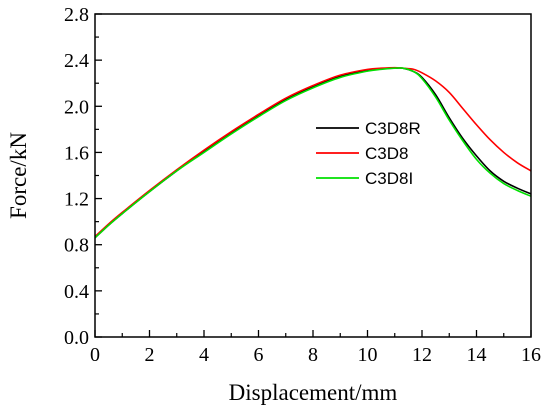  What do you see at coordinates (18, 175) in the screenshot?
I see `y-axis-title: Force/kN` at bounding box center [18, 175].